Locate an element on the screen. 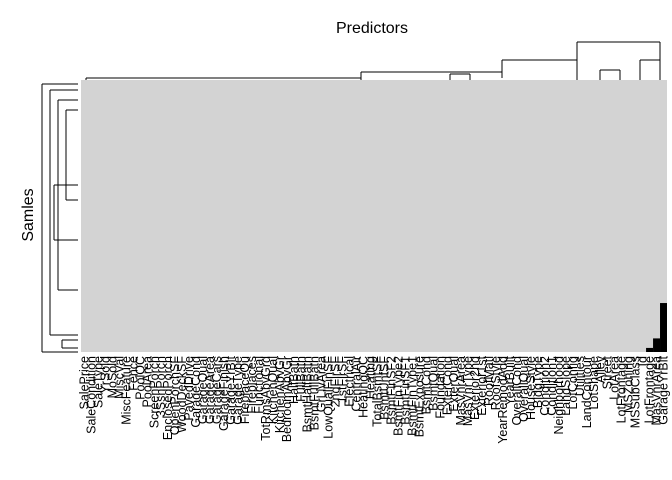  x-tick-label: RoofMatl is located at coordinates (489, 381).